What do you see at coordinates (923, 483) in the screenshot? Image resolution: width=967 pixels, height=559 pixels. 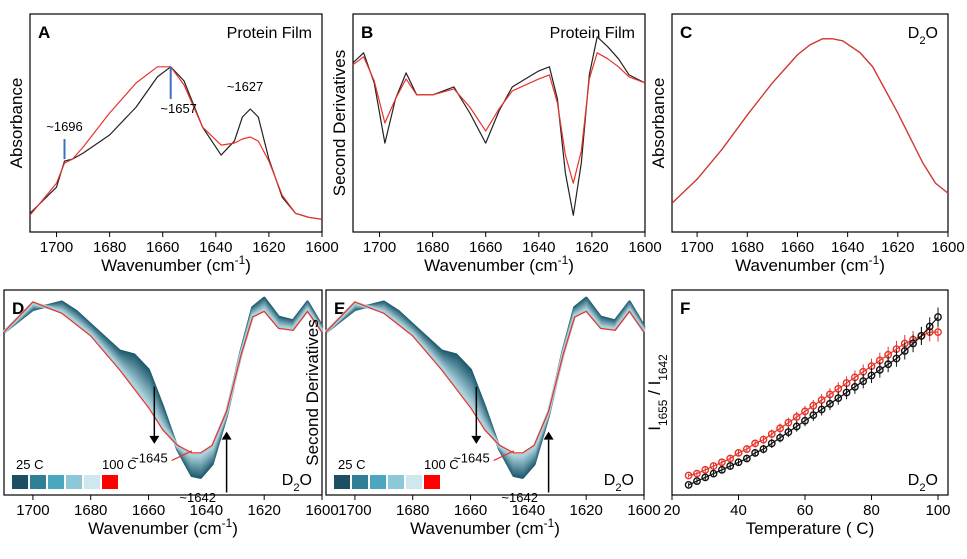 I see `panel-title: D2O` at bounding box center [923, 483].